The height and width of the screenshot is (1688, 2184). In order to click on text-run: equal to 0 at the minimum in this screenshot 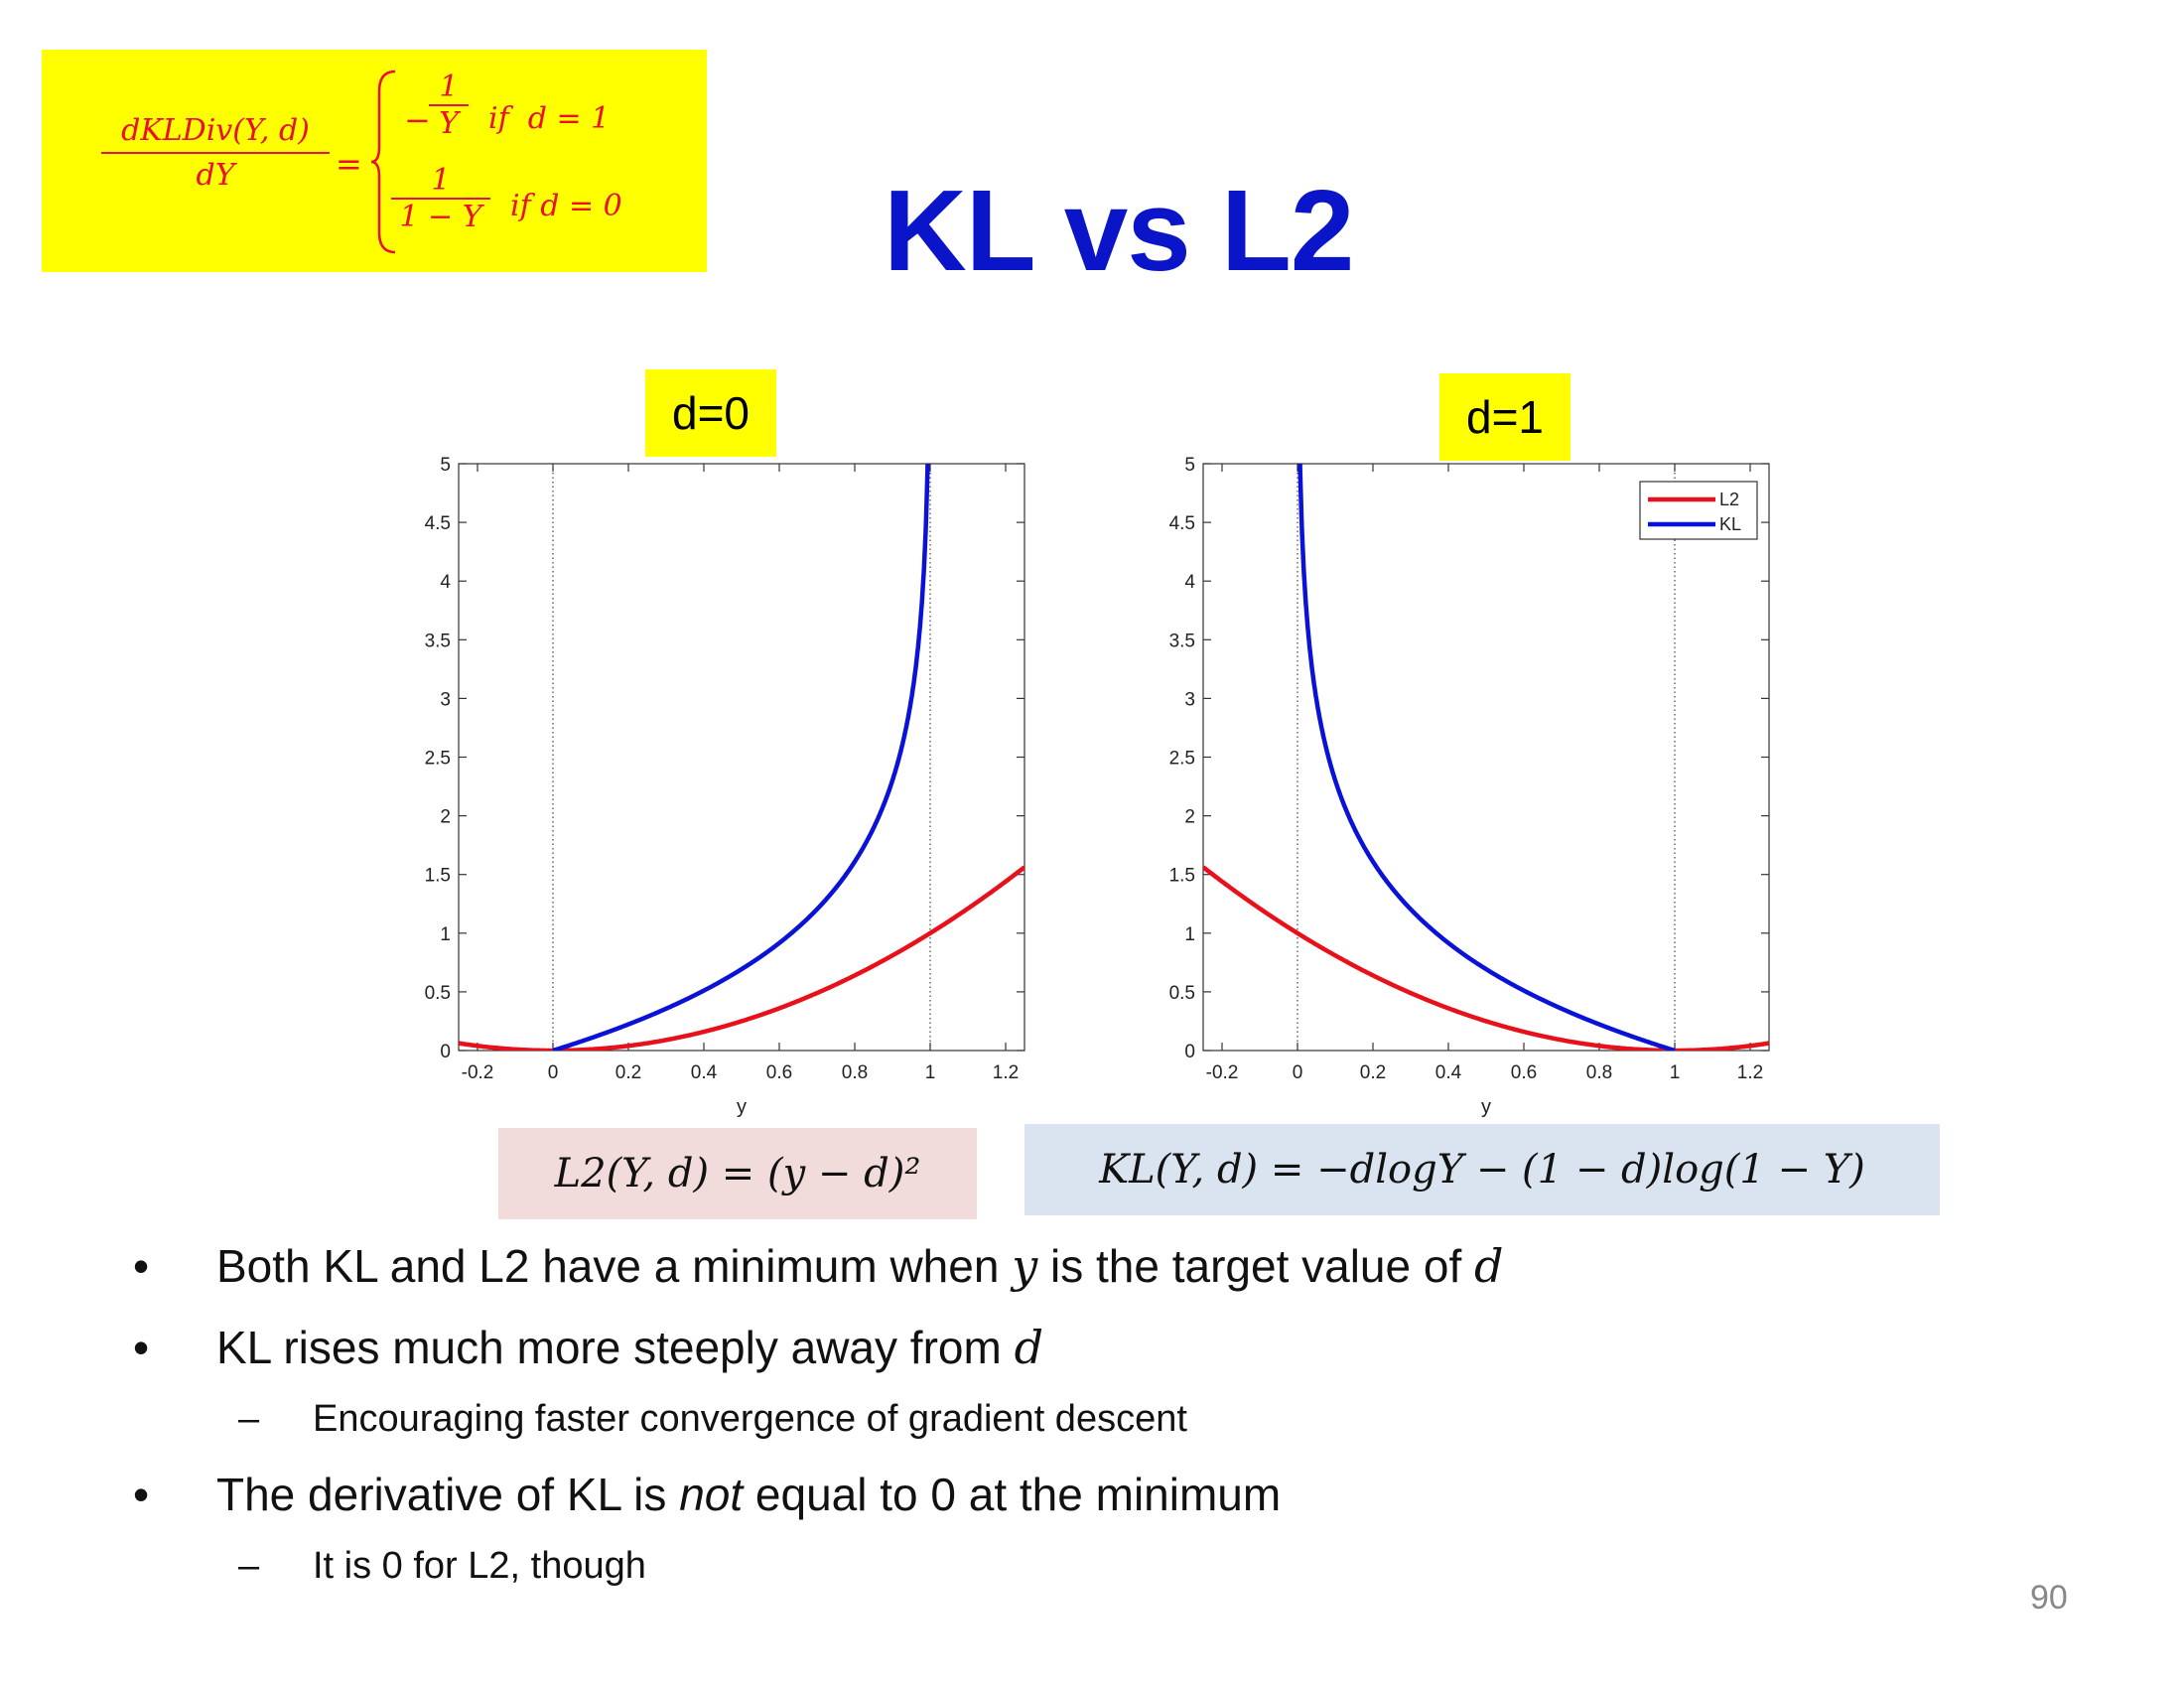, I will do `click(1012, 1494)`.